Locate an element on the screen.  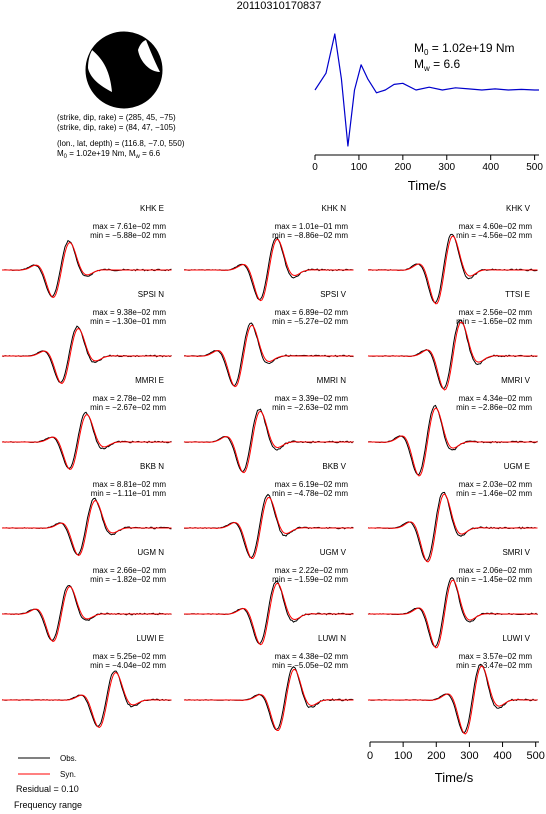
stf-curve is located at coordinates (426, 90).